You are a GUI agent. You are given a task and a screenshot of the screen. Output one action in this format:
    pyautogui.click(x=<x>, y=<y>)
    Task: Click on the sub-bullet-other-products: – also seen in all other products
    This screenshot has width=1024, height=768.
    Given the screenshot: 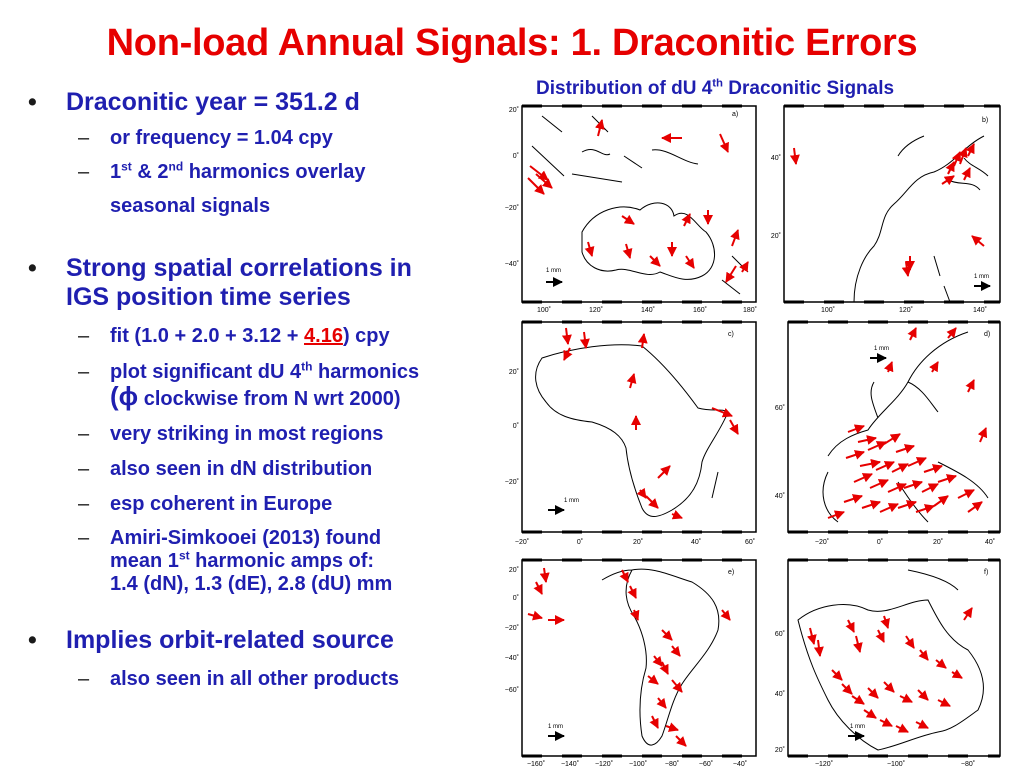 What is the action you would take?
    pyautogui.click(x=263, y=679)
    